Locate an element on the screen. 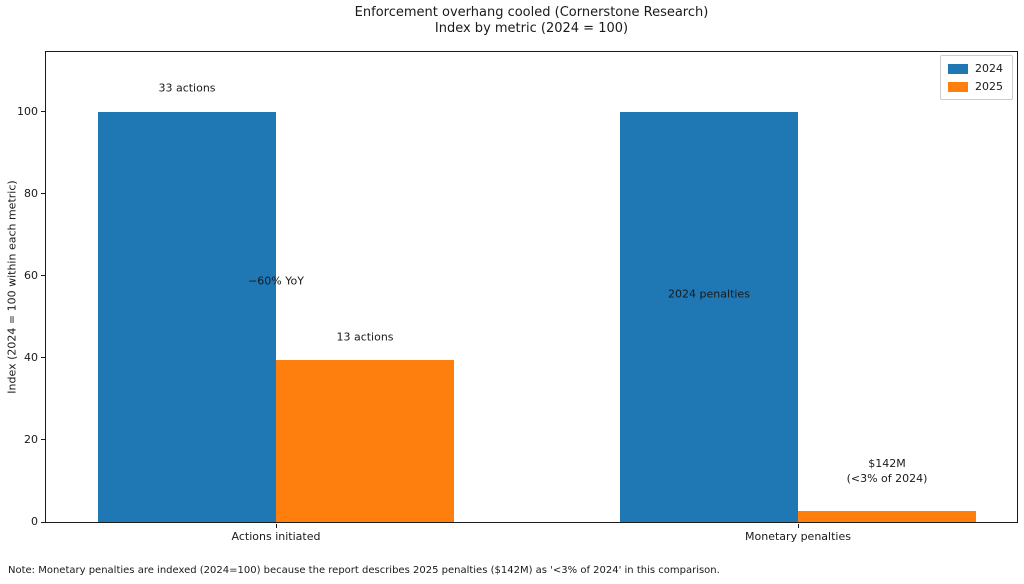 The height and width of the screenshot is (584, 1024). legend-swatch-2025 is located at coordinates (958, 86).